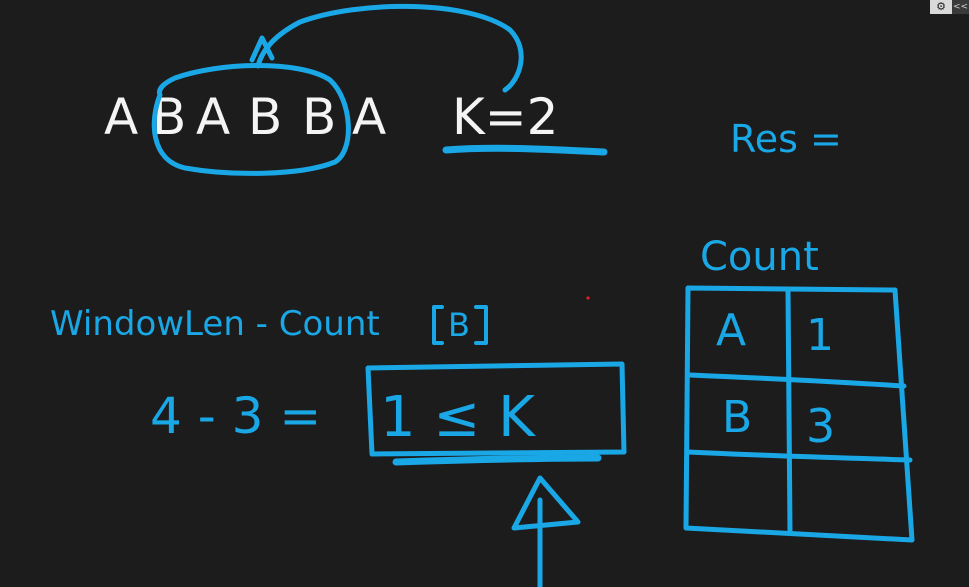  I want to click on bracket-left, so click(438, 325).